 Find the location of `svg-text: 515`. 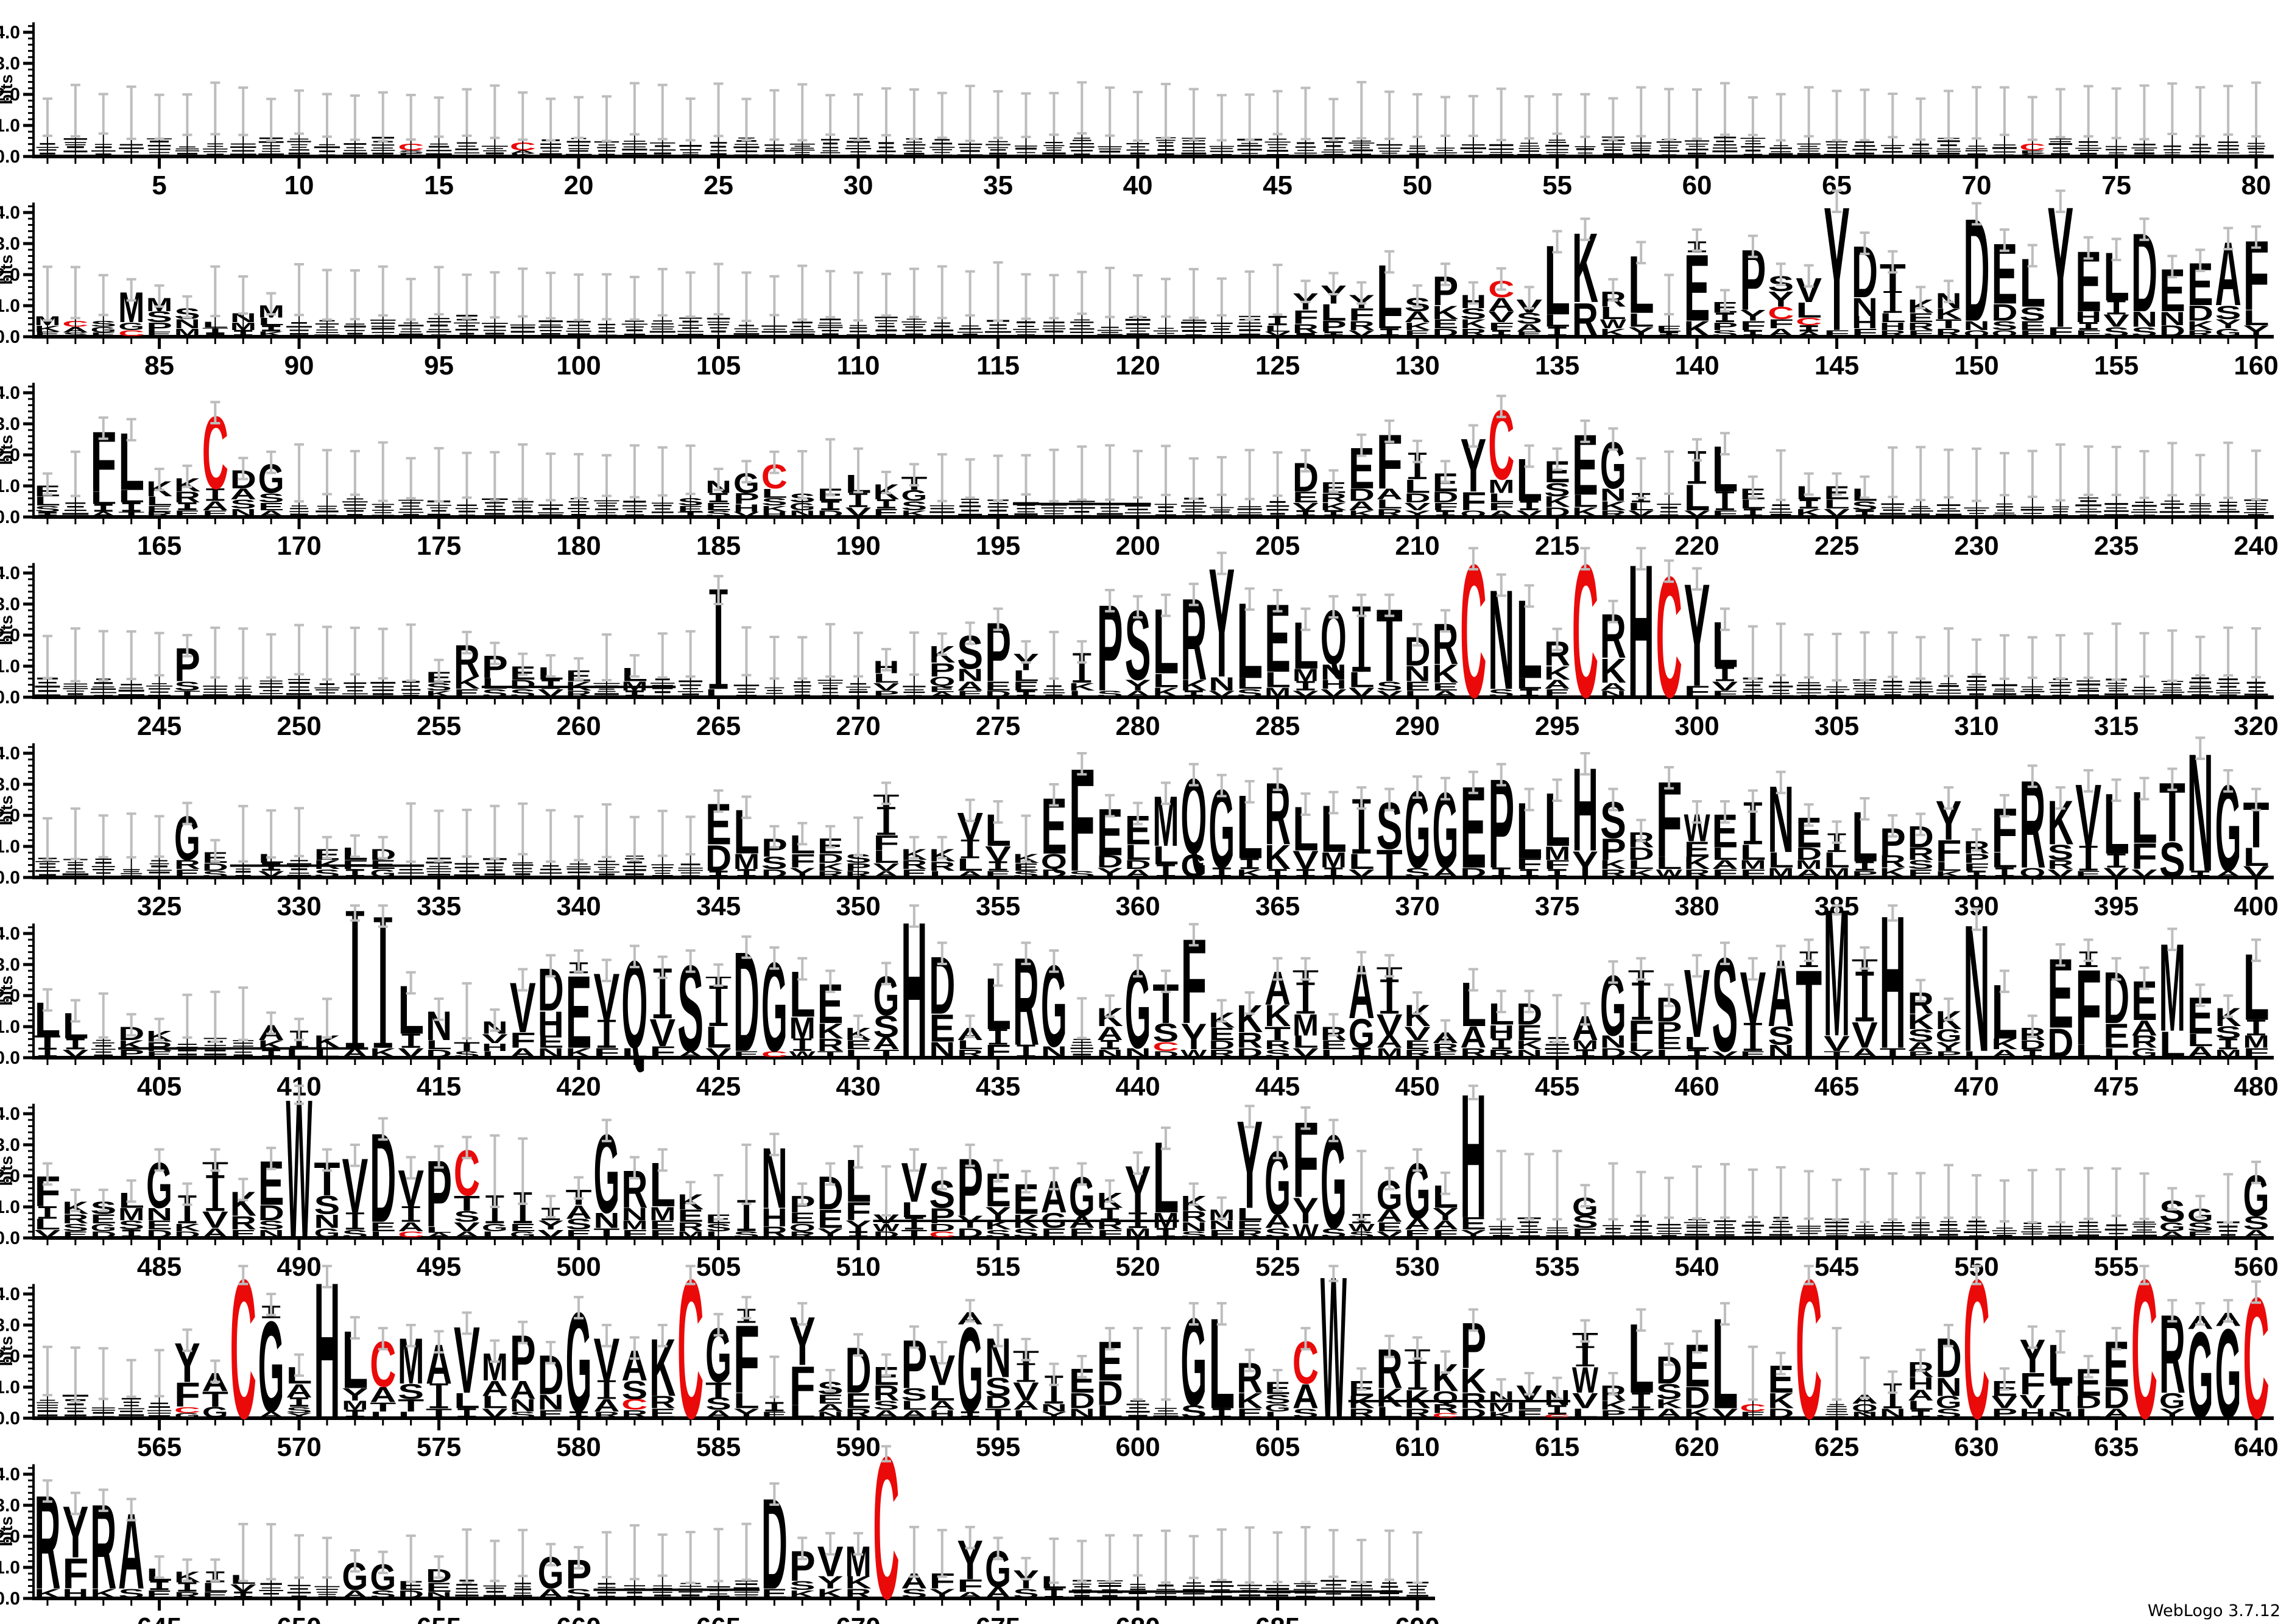

svg-text: 515 is located at coordinates (998, 1267).